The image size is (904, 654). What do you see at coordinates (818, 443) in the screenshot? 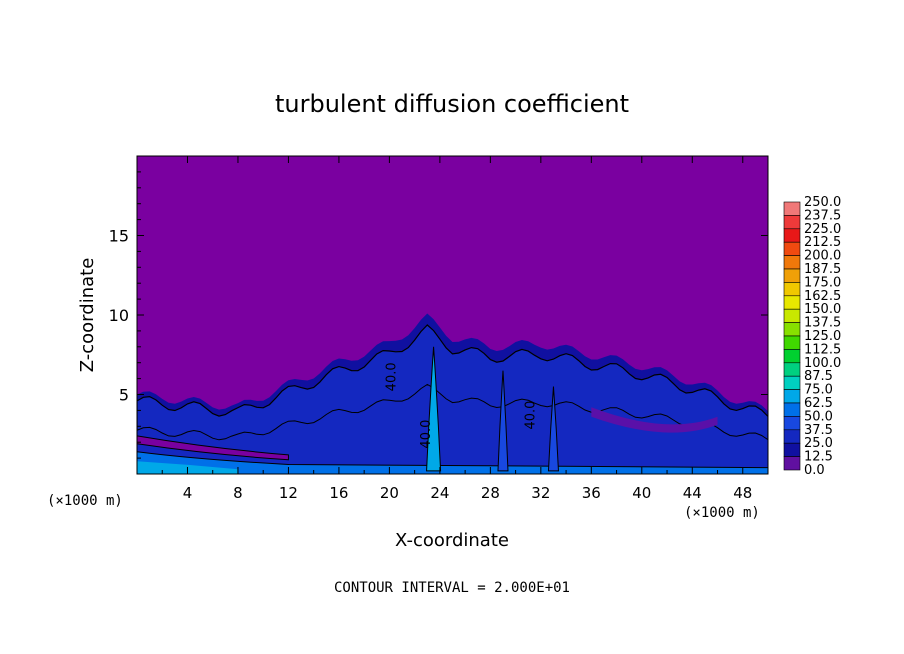
I see `colorbar-label: 25.0` at bounding box center [818, 443].